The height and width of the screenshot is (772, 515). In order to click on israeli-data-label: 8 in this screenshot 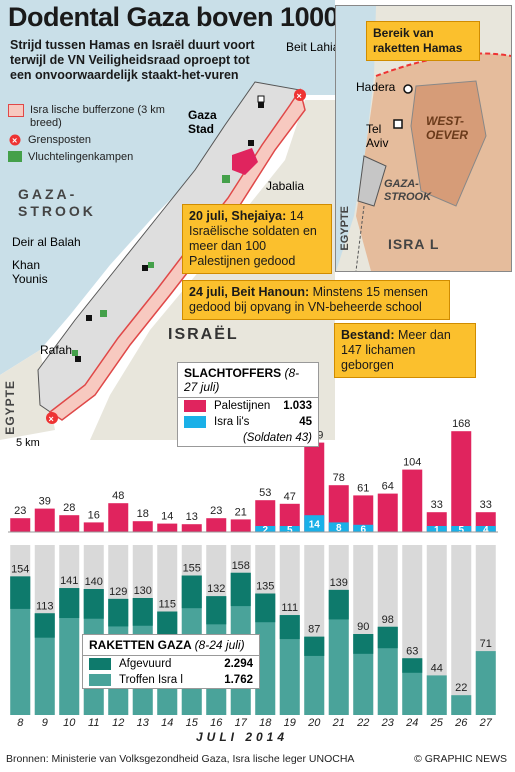, I will do `click(339, 528)`.